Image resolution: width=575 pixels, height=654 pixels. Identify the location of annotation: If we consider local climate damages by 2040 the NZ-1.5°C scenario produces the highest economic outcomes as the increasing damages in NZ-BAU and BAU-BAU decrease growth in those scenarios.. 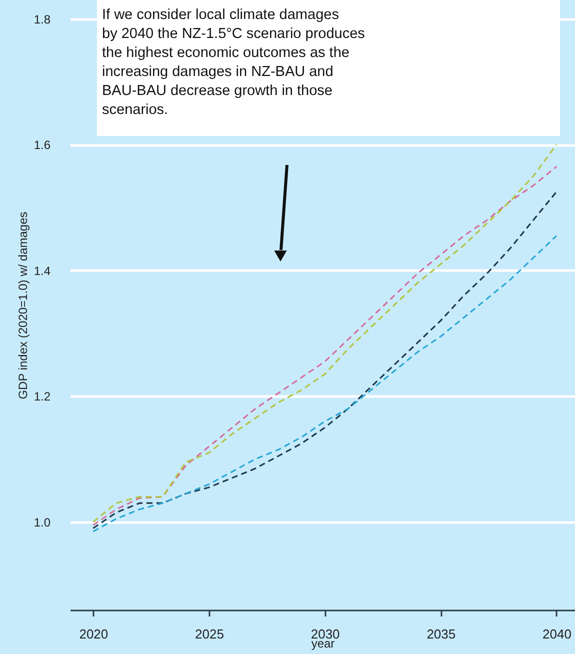
(233, 62).